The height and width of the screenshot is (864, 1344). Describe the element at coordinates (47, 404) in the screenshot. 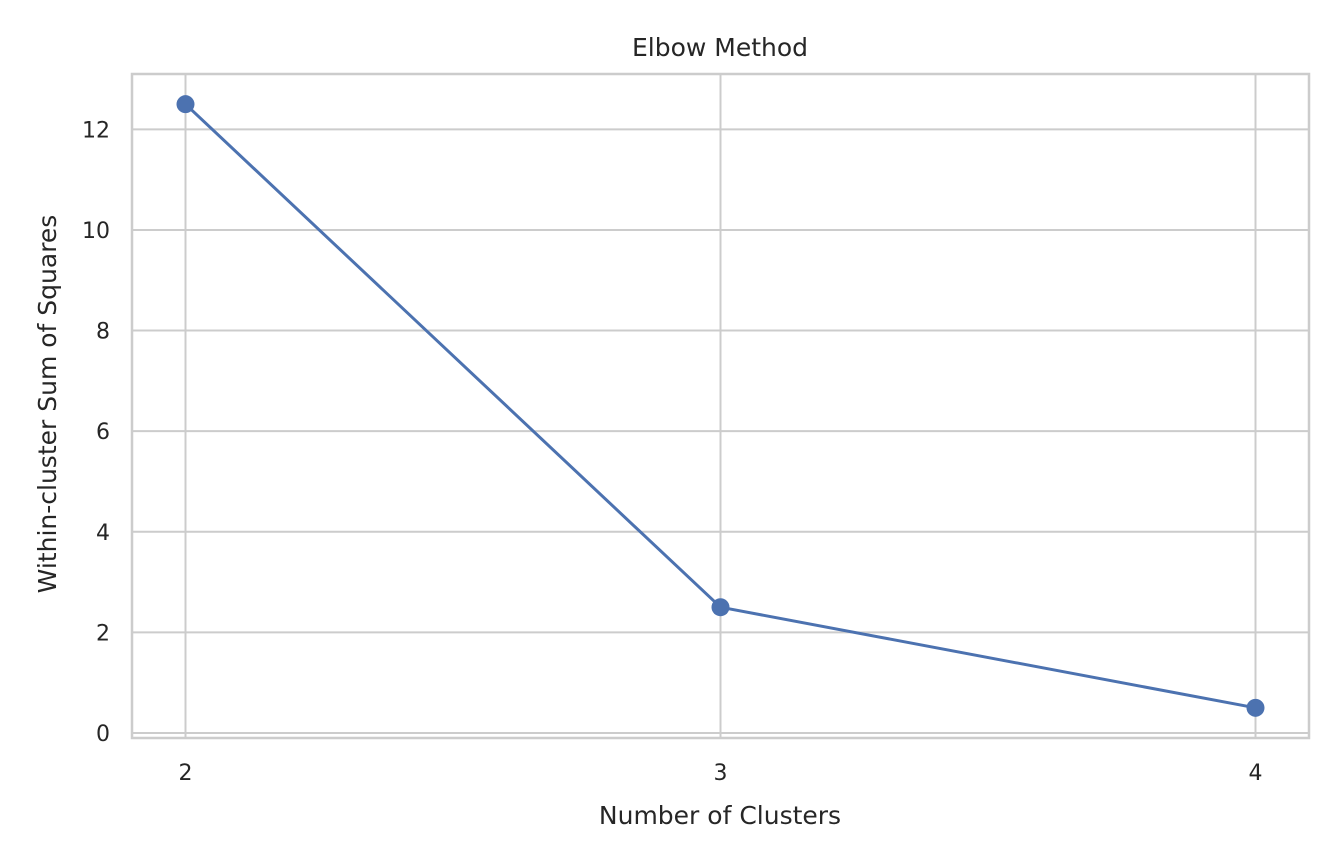

I see `y-axis-label: Within-cluster Sum of Squares` at that location.